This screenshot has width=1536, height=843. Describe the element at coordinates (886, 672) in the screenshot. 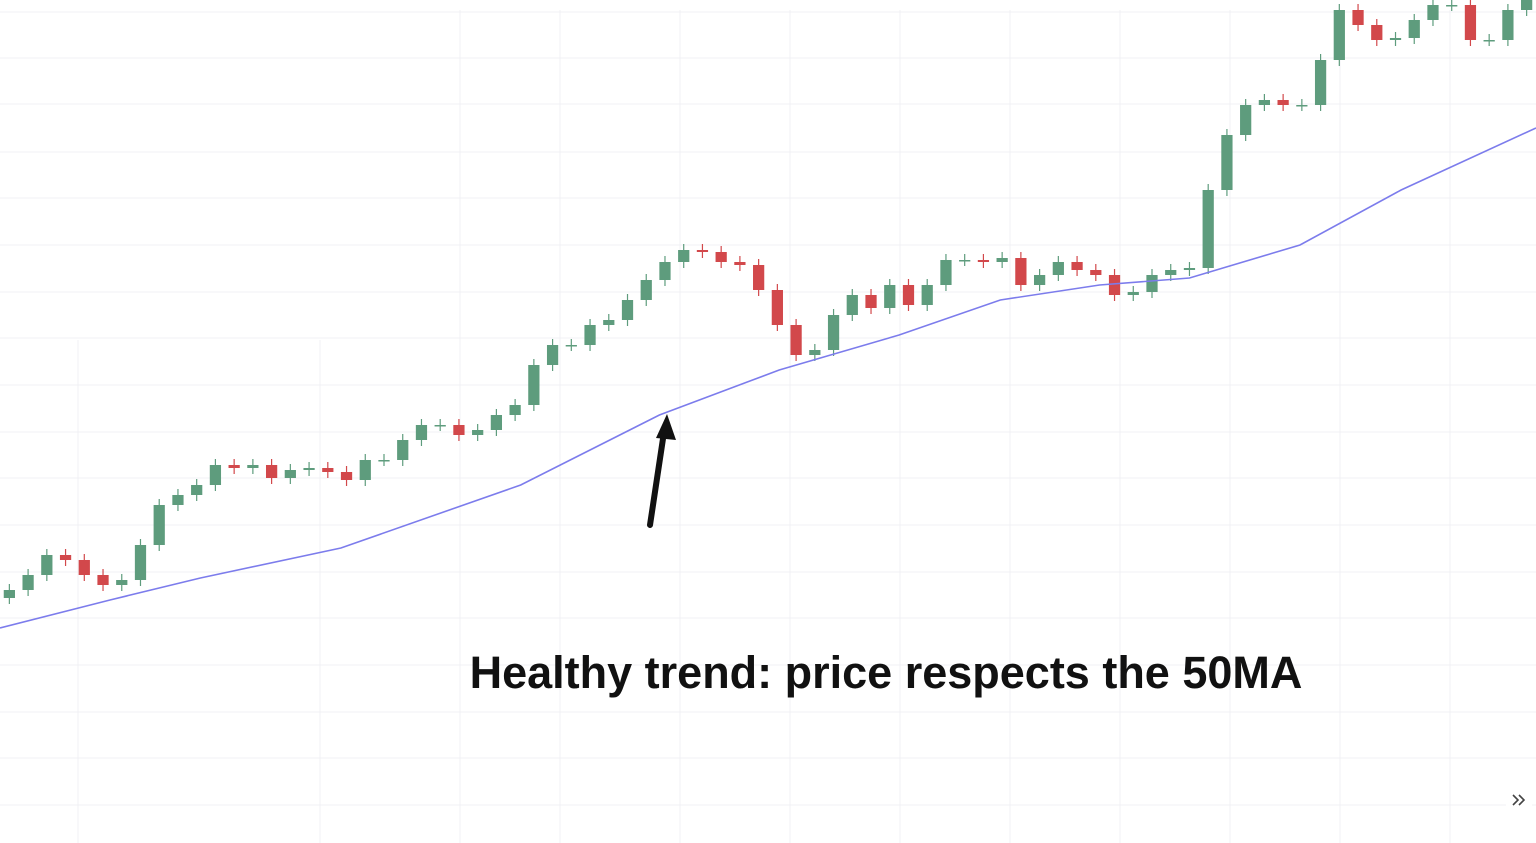

I see `annotation: Healthy trend: price respects the 50MA` at that location.